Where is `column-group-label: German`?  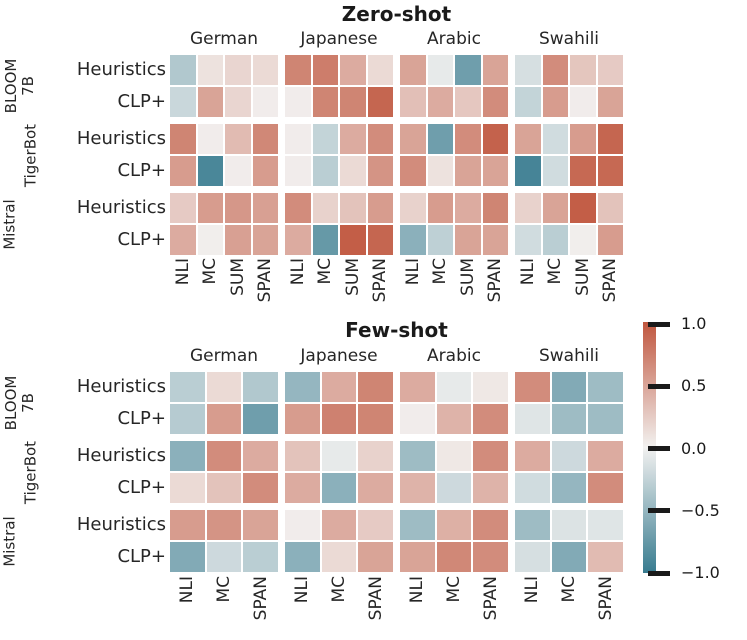 column-group-label: German is located at coordinates (224, 39).